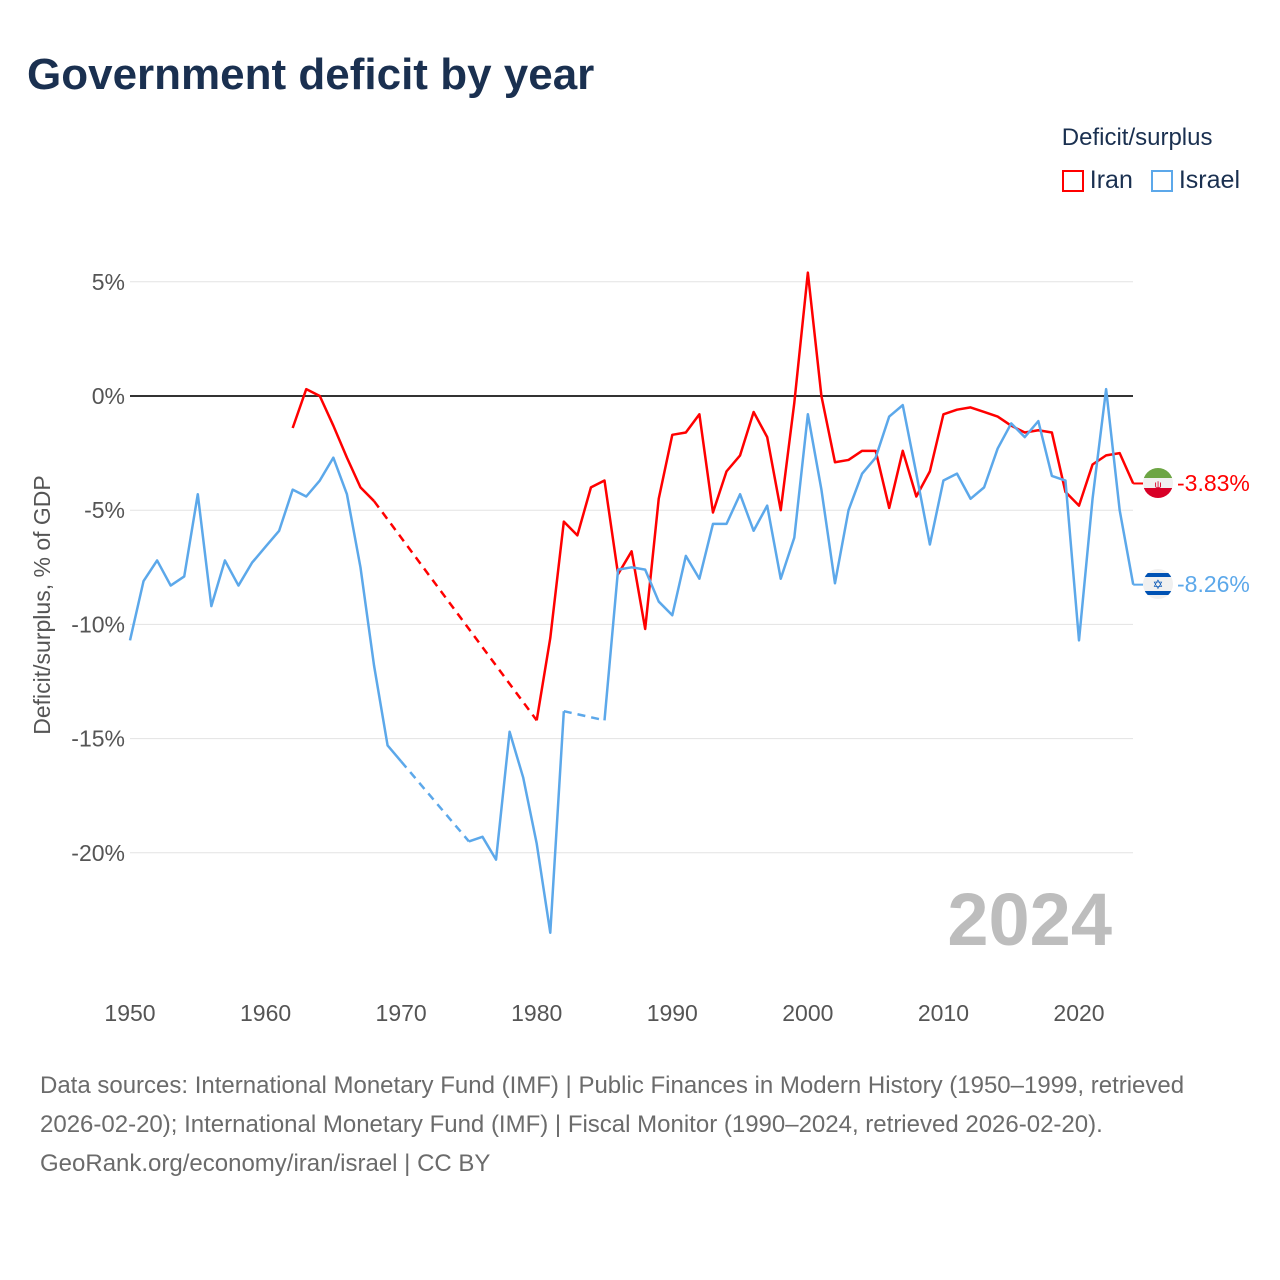 This screenshot has width=1280, height=1280. Describe the element at coordinates (455, 611) in the screenshot. I see `iran-gap-line` at that location.